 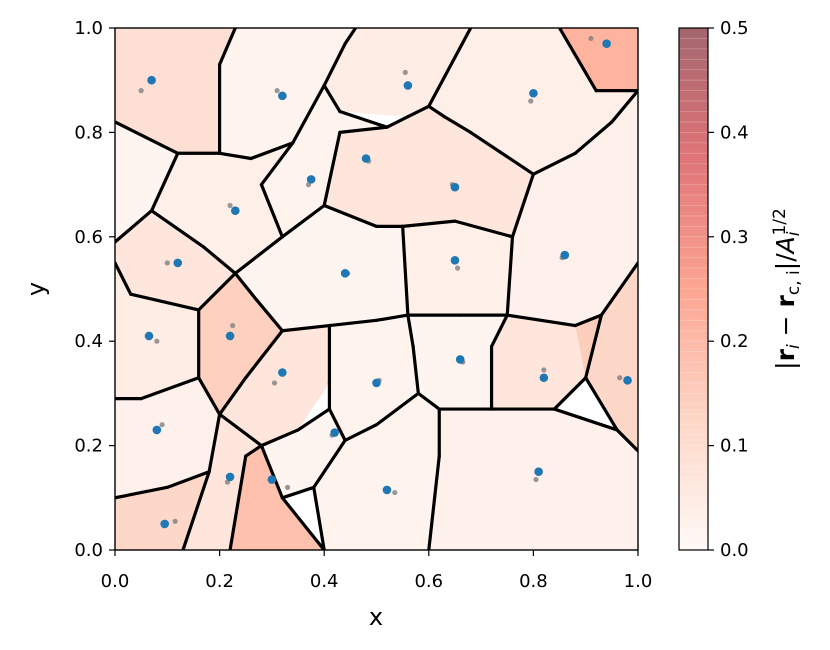 I want to click on colorbar-label-A-sub: i, so click(x=794, y=233).